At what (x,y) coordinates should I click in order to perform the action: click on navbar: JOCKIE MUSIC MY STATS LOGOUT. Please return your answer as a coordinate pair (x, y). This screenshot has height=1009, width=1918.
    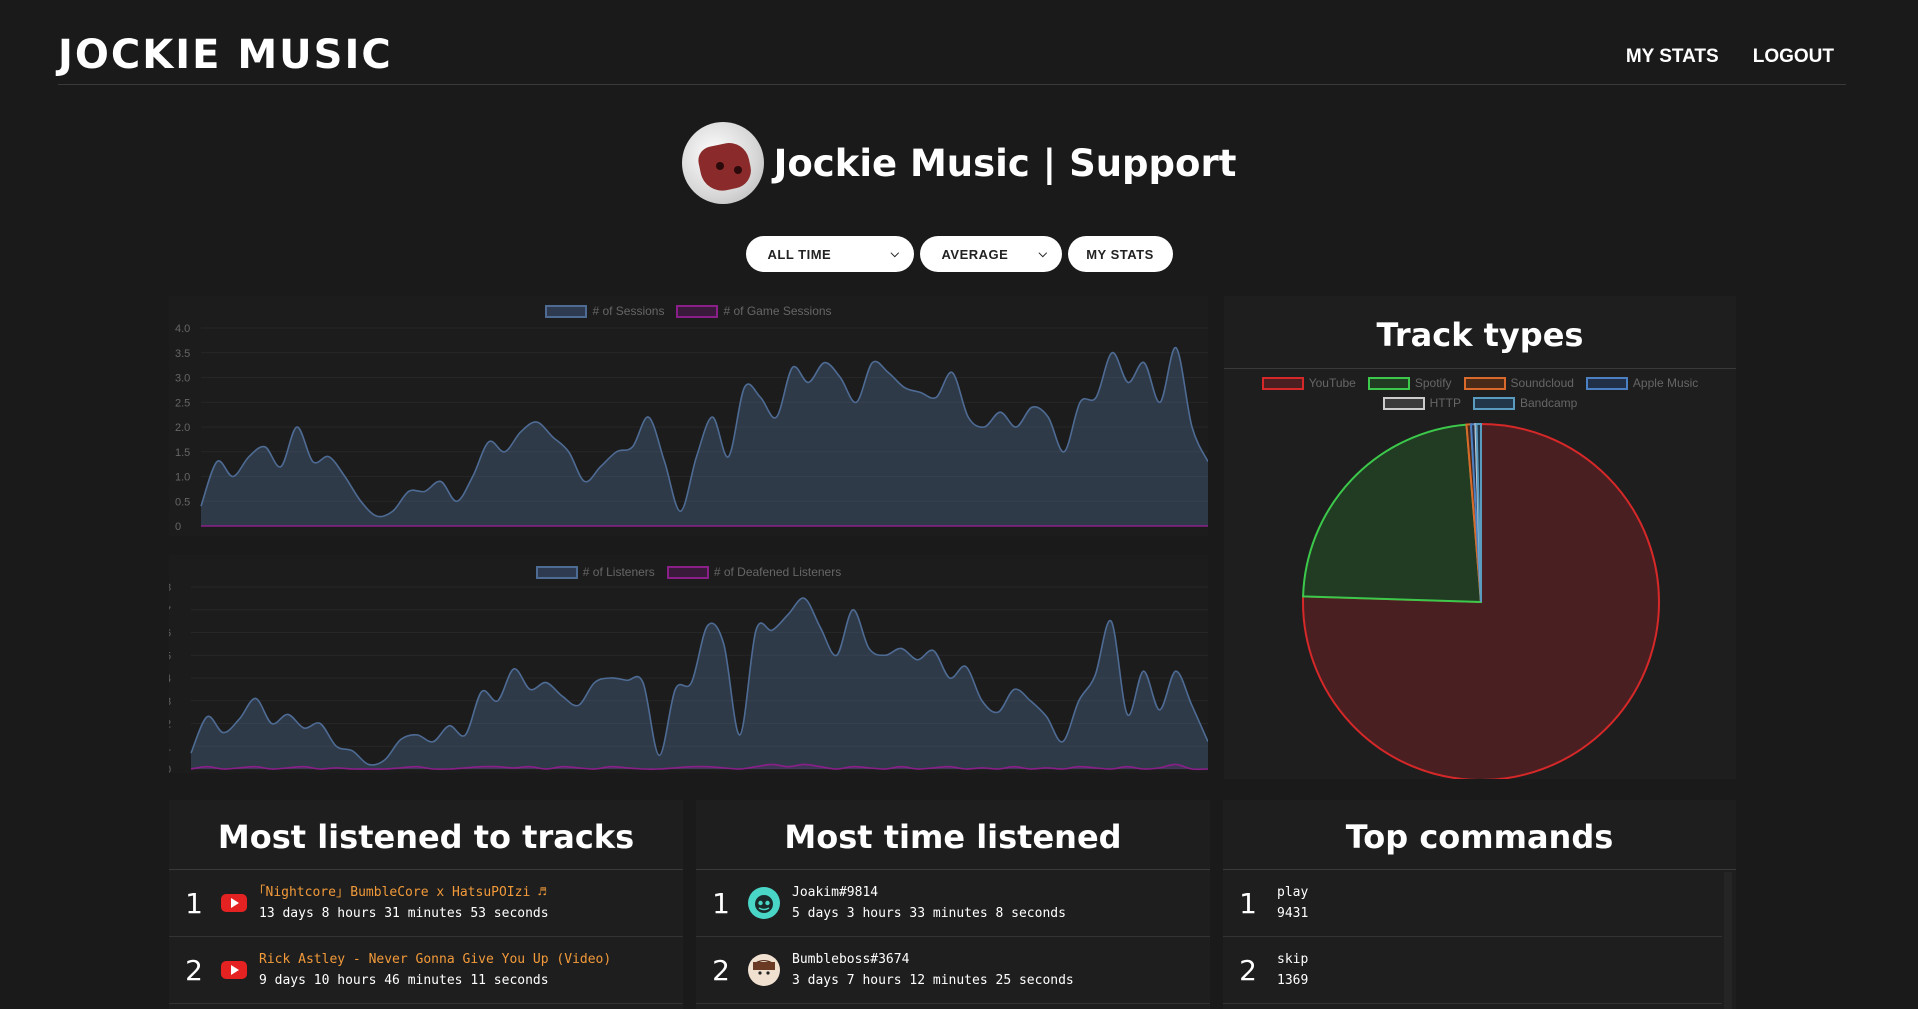
    Looking at the image, I should click on (952, 42).